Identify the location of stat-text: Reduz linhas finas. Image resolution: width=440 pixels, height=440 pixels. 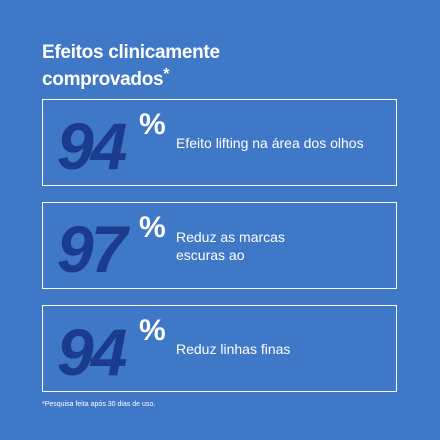
(233, 348).